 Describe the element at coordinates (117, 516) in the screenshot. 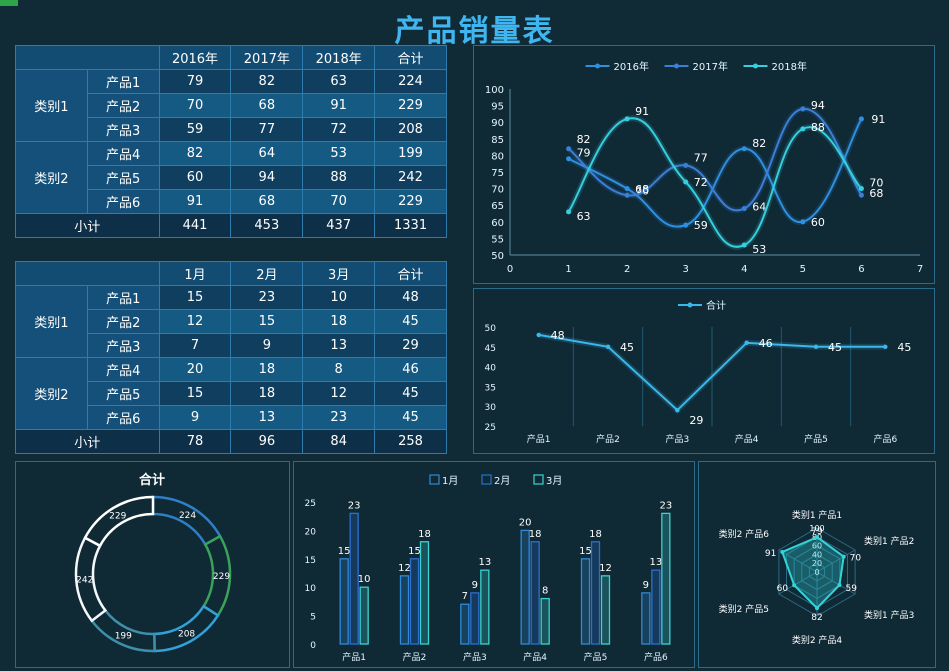

I see `slice-label: 229` at that location.